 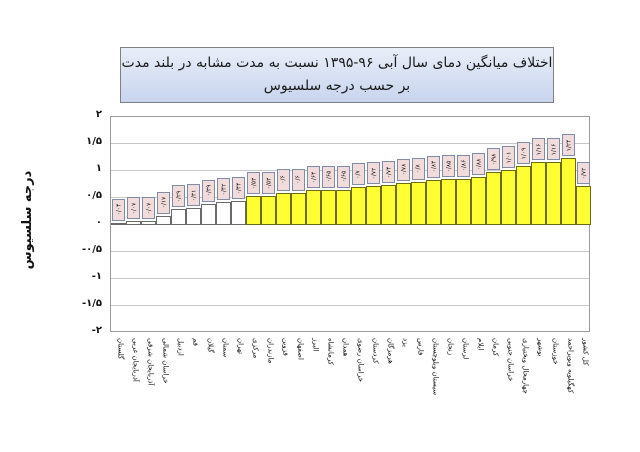 I want to click on x-tick-label: خراسان جنوبی, so click(x=510, y=360).